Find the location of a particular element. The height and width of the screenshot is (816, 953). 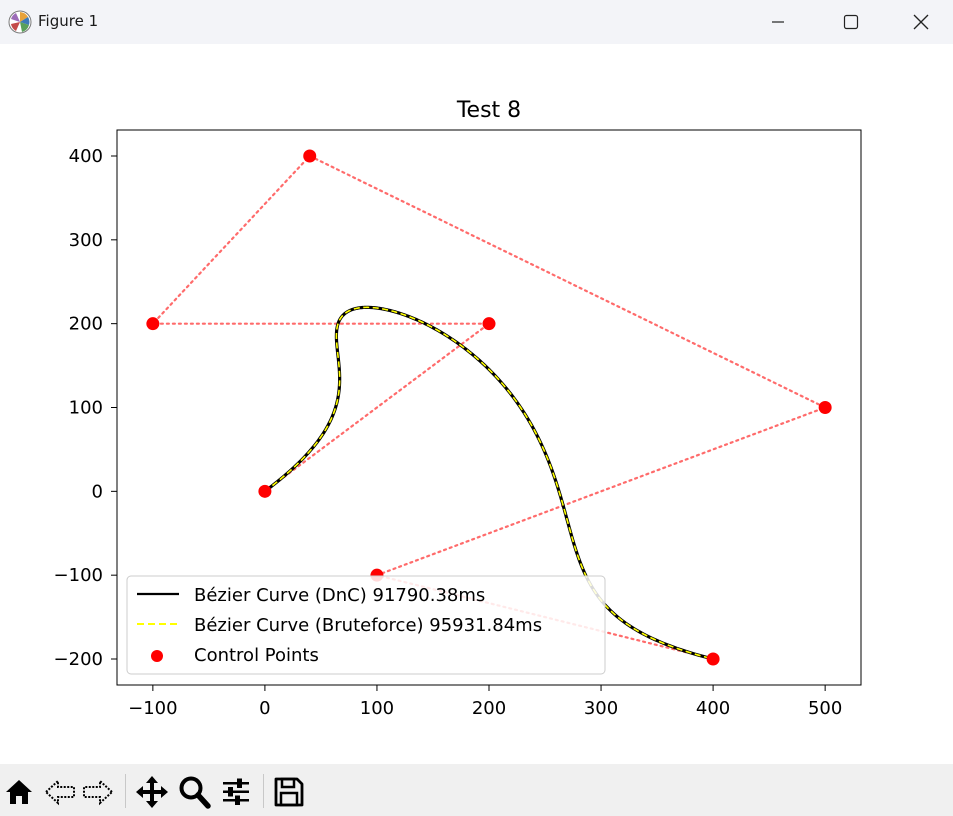

home-icon is located at coordinates (19, 792).